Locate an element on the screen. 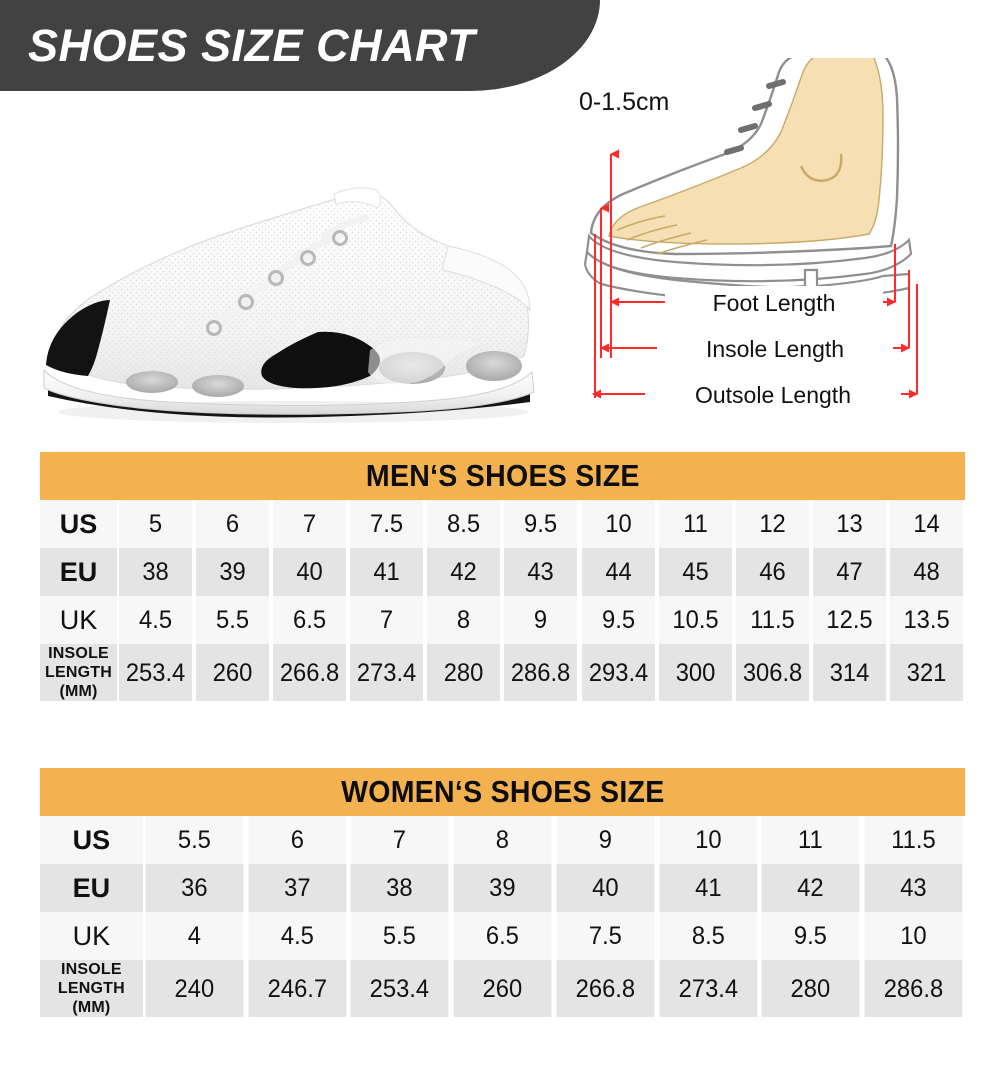 The image size is (1001, 1071). cell-eu-5: 41 is located at coordinates (708, 888).